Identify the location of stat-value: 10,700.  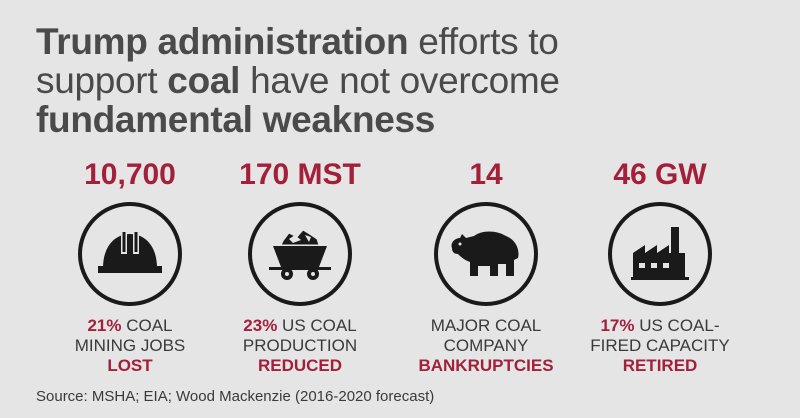
(130, 174).